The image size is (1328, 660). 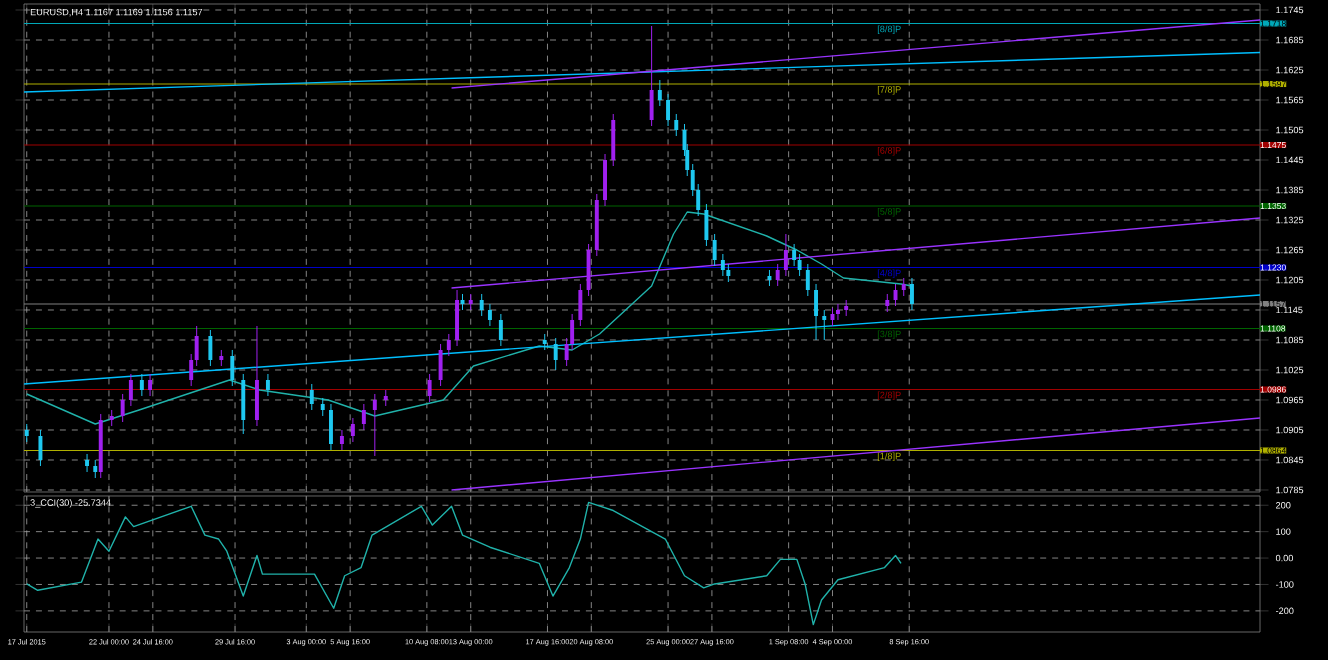 I want to click on line-series, so click(x=464, y=563).